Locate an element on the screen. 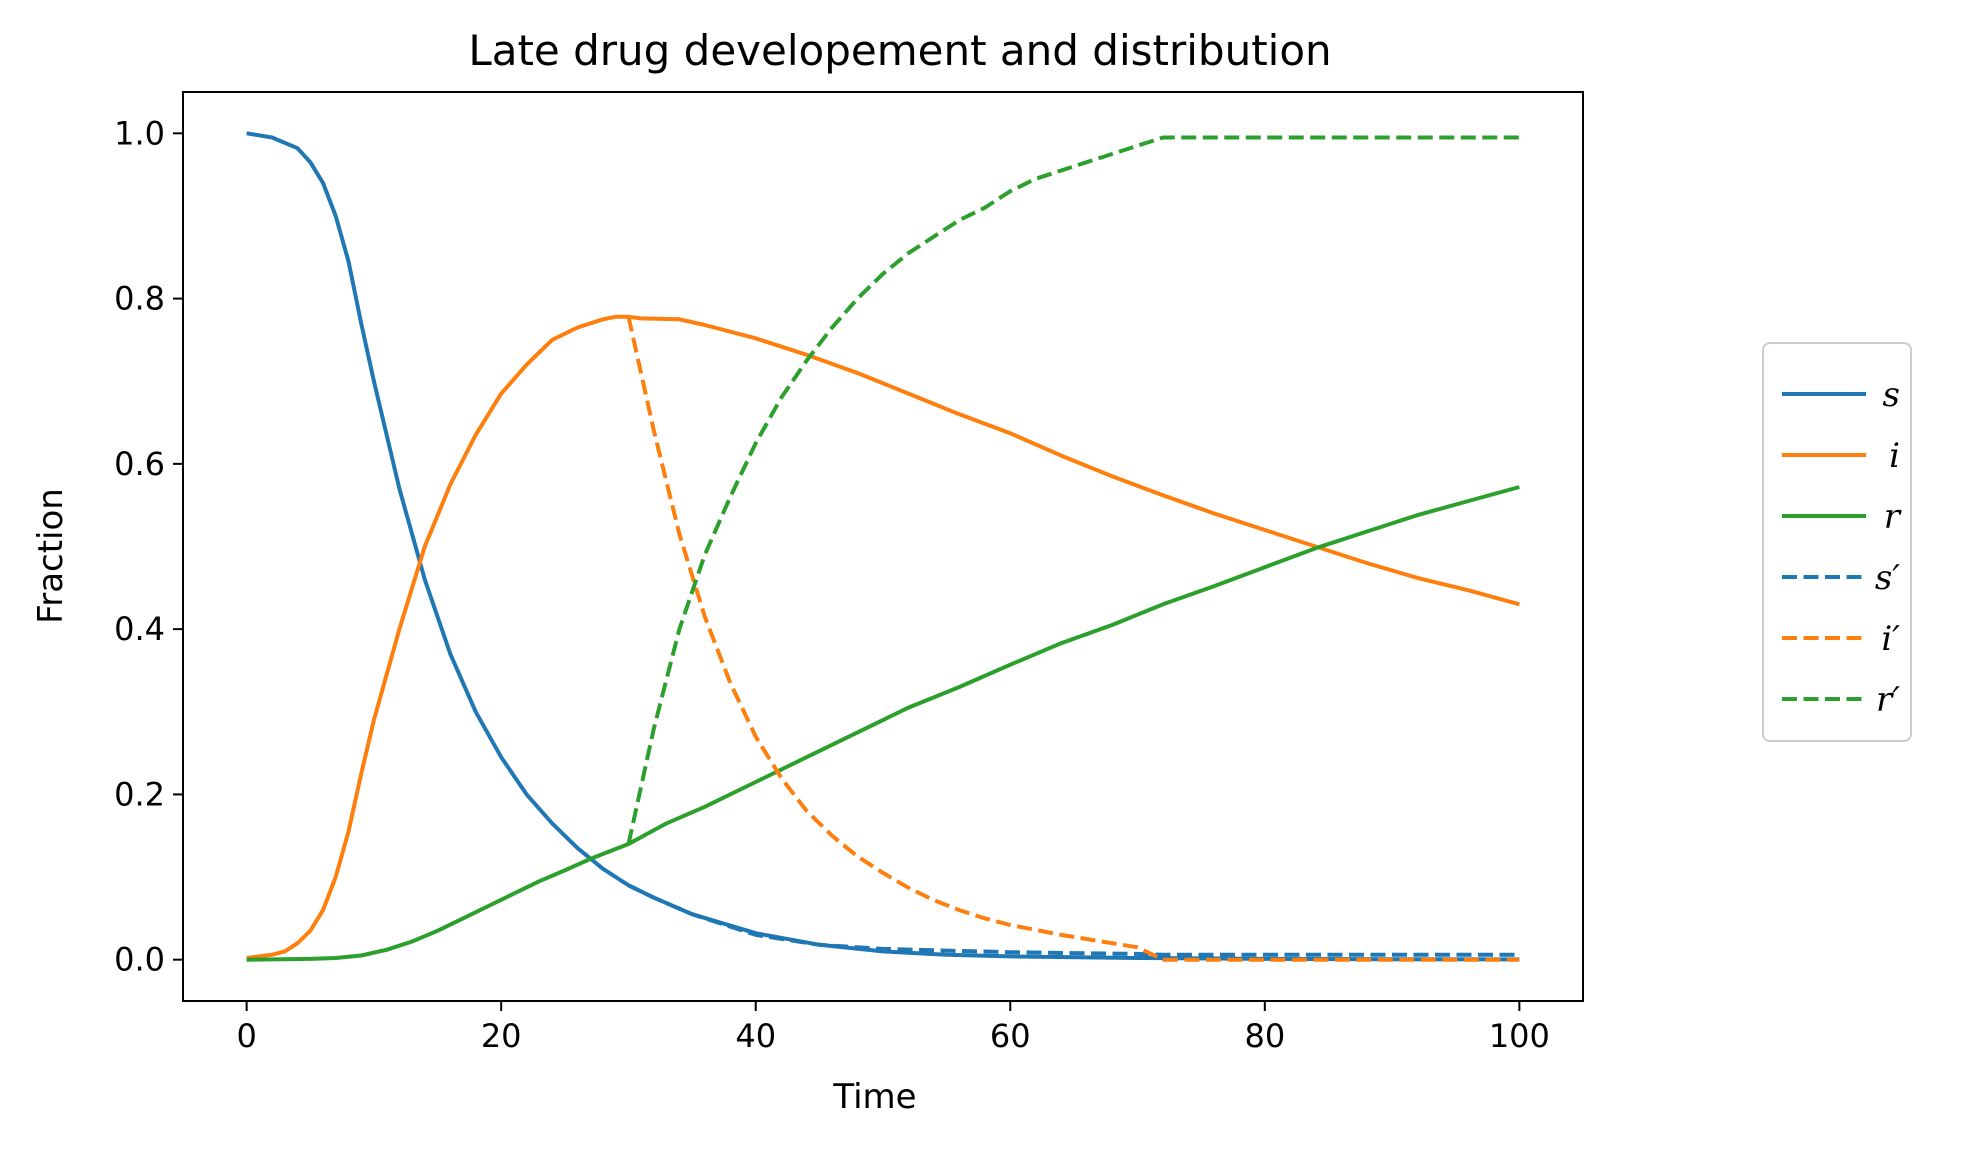  y-tick-label: 0.2 is located at coordinates (139, 794).